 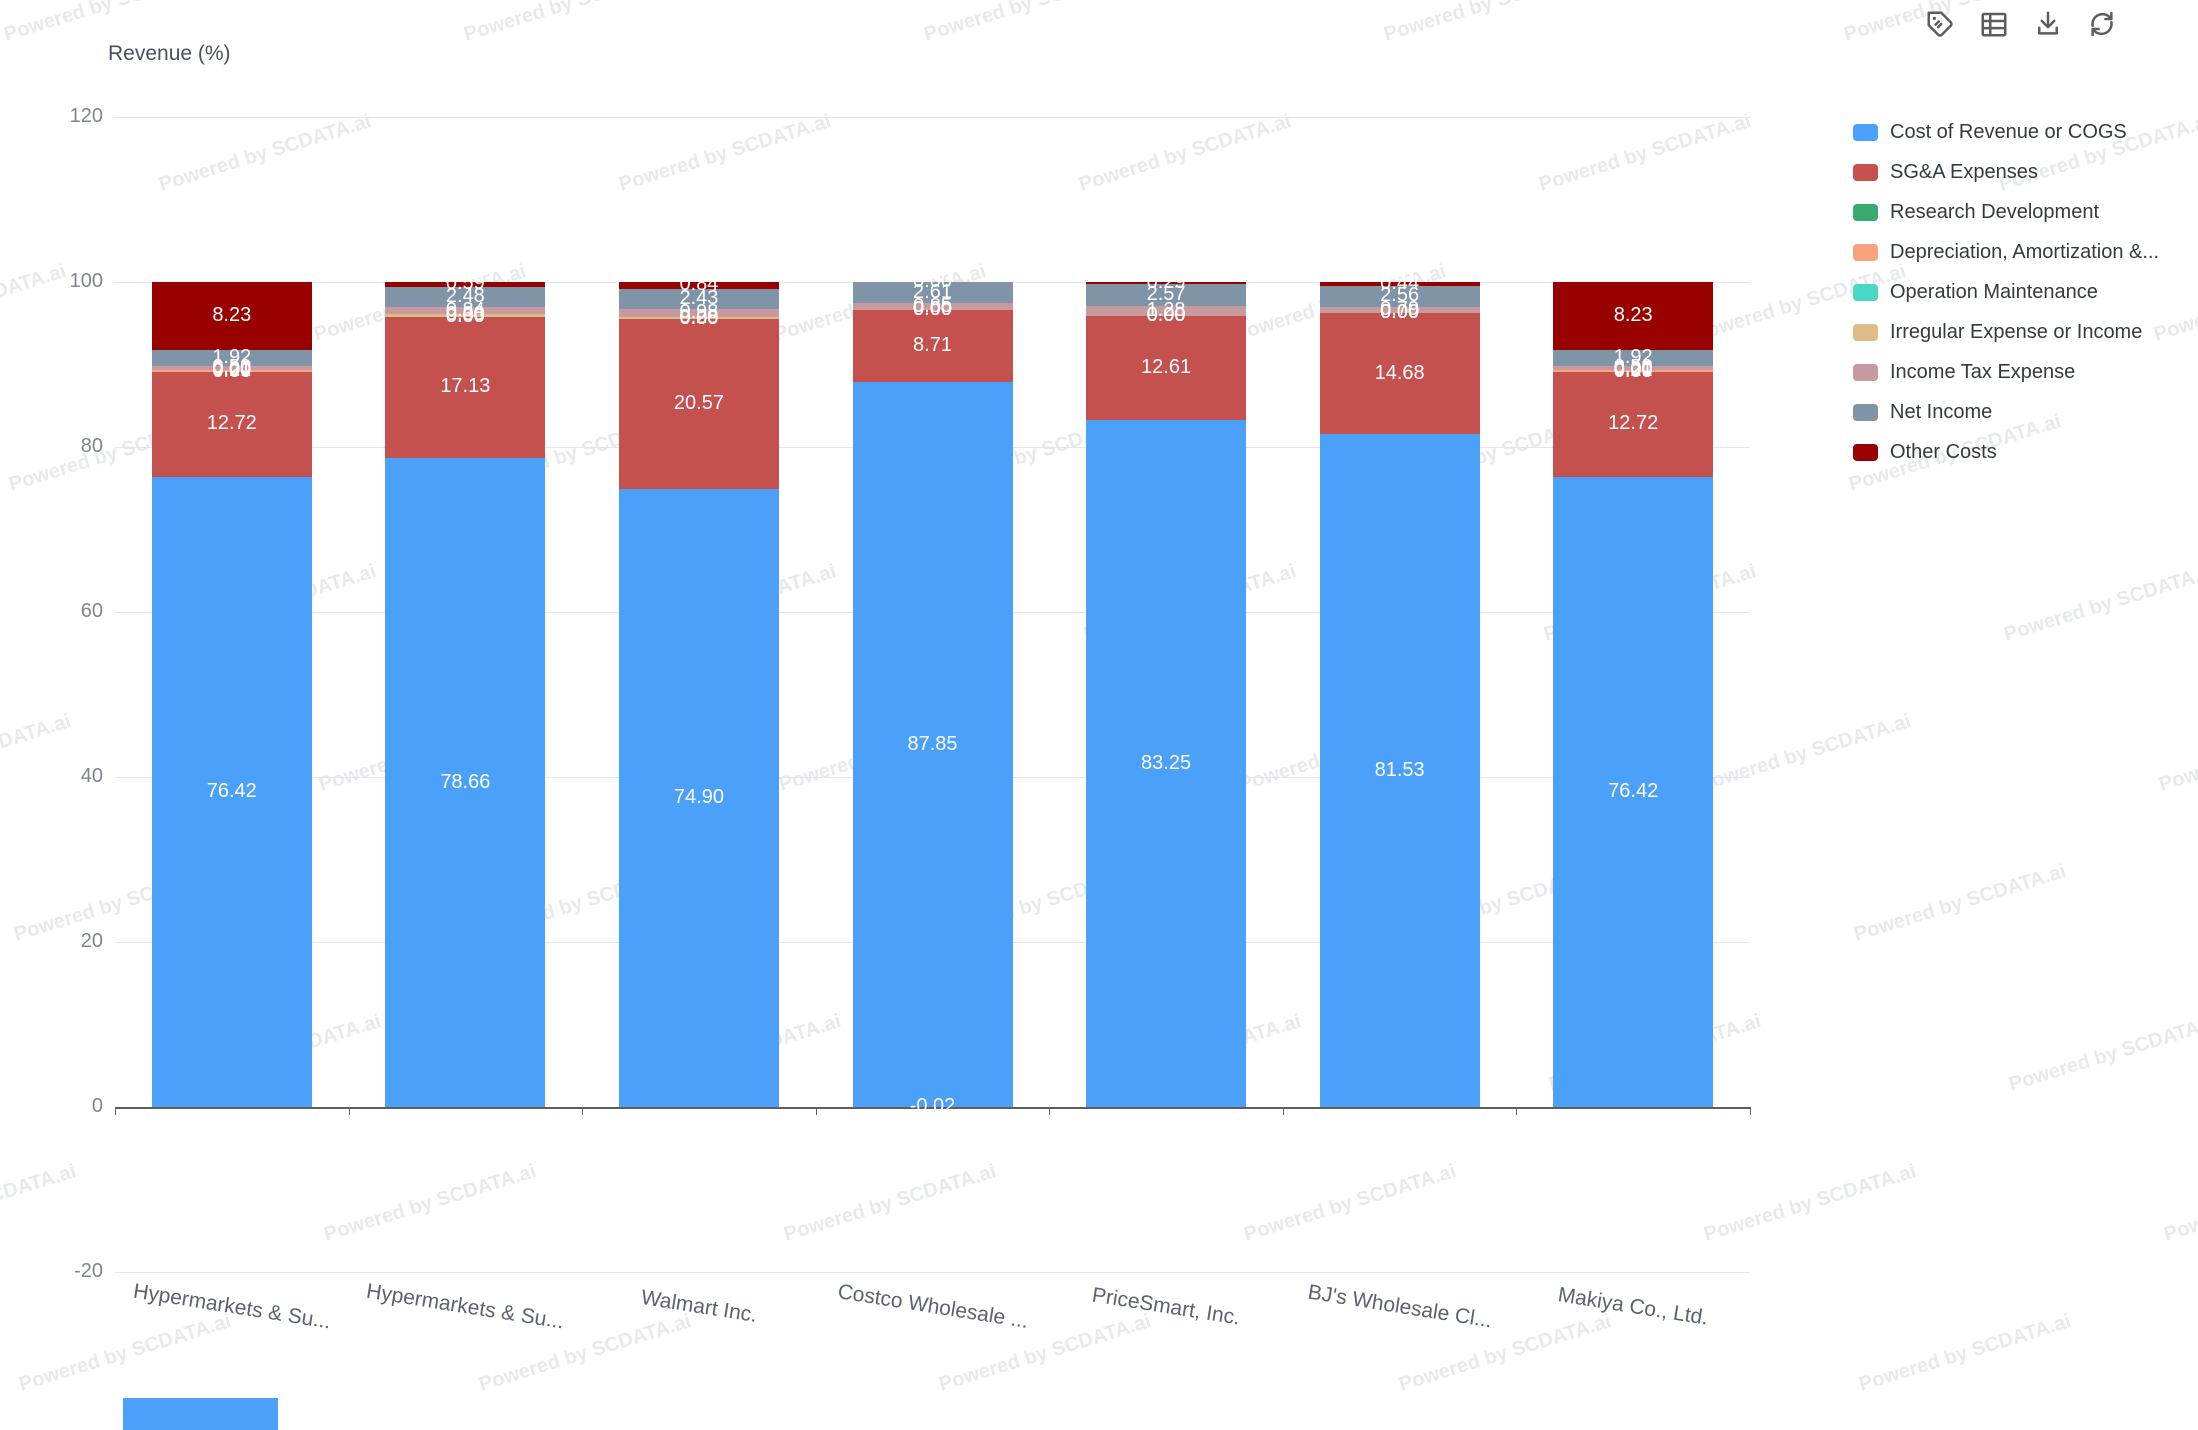 What do you see at coordinates (86, 281) in the screenshot?
I see `y-tick-label: 100` at bounding box center [86, 281].